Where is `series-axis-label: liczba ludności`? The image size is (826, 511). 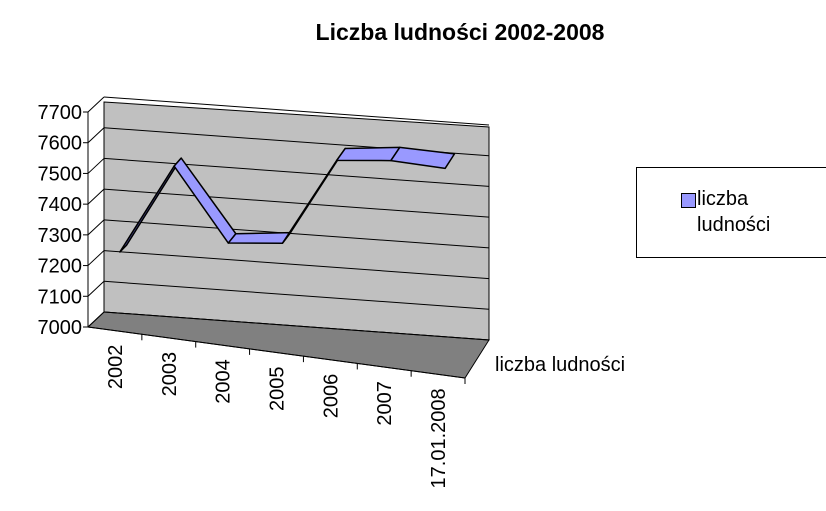
series-axis-label: liczba ludności is located at coordinates (560, 365).